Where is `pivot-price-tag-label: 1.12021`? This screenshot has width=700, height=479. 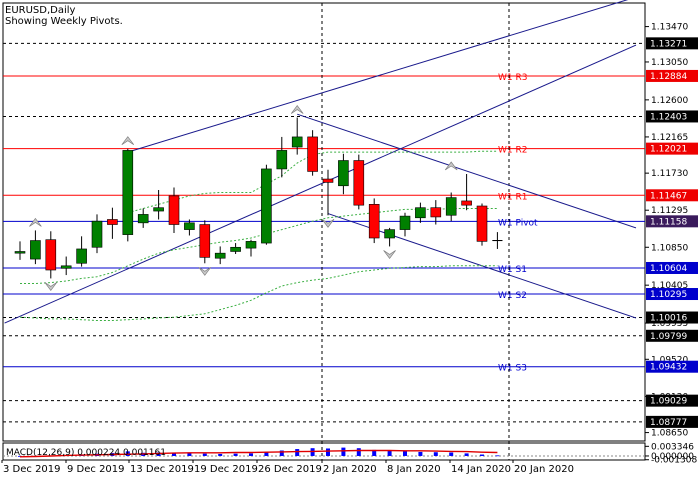
pivot-price-tag-label: 1.12021 is located at coordinates (668, 150).